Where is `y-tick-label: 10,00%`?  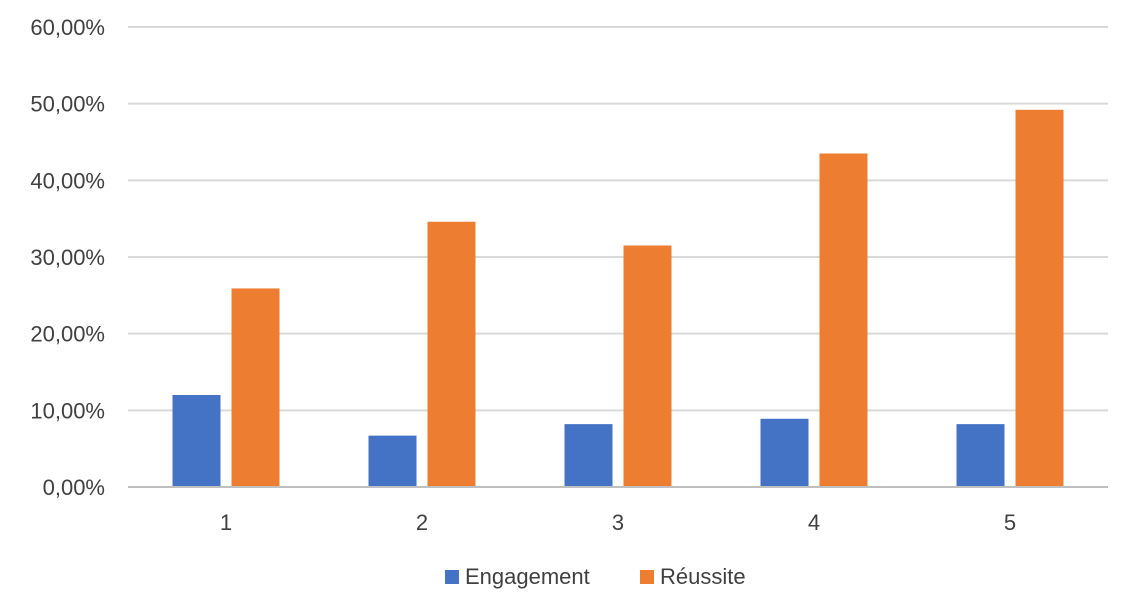 y-tick-label: 10,00% is located at coordinates (67, 410).